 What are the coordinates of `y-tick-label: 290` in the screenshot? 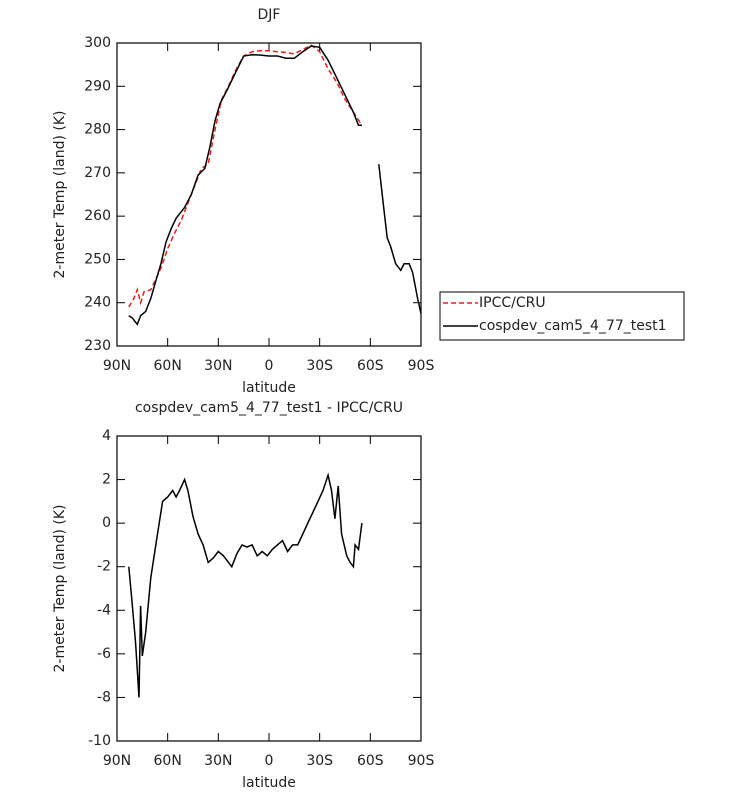 It's located at (97, 86).